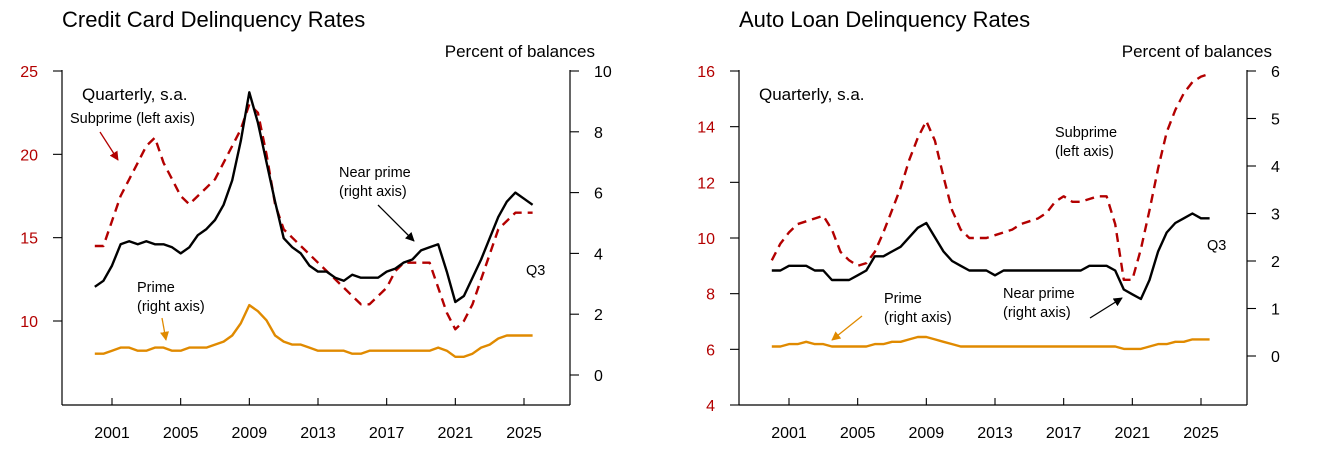  I want to click on right-axis-ticks: 0 1 2 3 4 5 6, so click(1263, 215).